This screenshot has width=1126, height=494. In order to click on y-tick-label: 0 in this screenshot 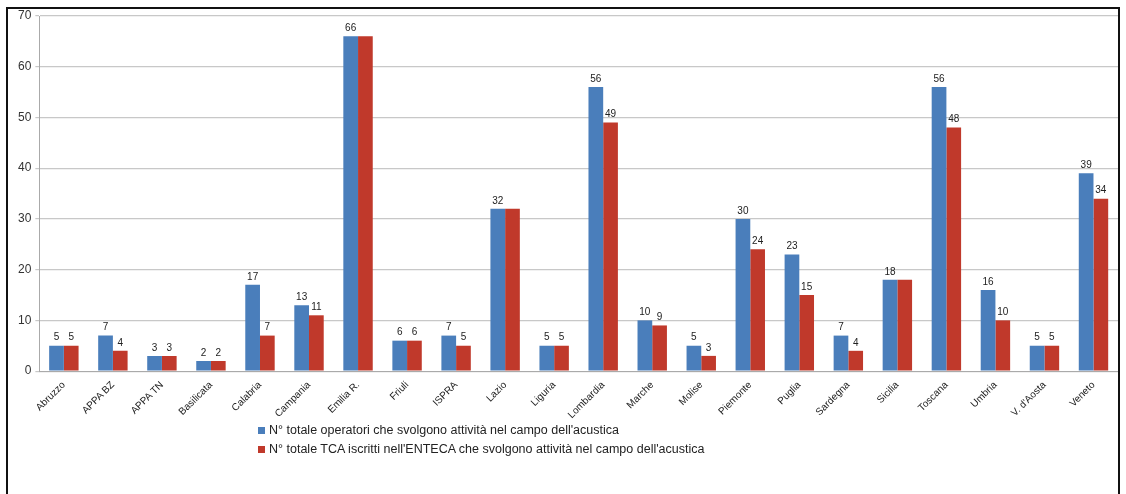, I will do `click(28, 370)`.